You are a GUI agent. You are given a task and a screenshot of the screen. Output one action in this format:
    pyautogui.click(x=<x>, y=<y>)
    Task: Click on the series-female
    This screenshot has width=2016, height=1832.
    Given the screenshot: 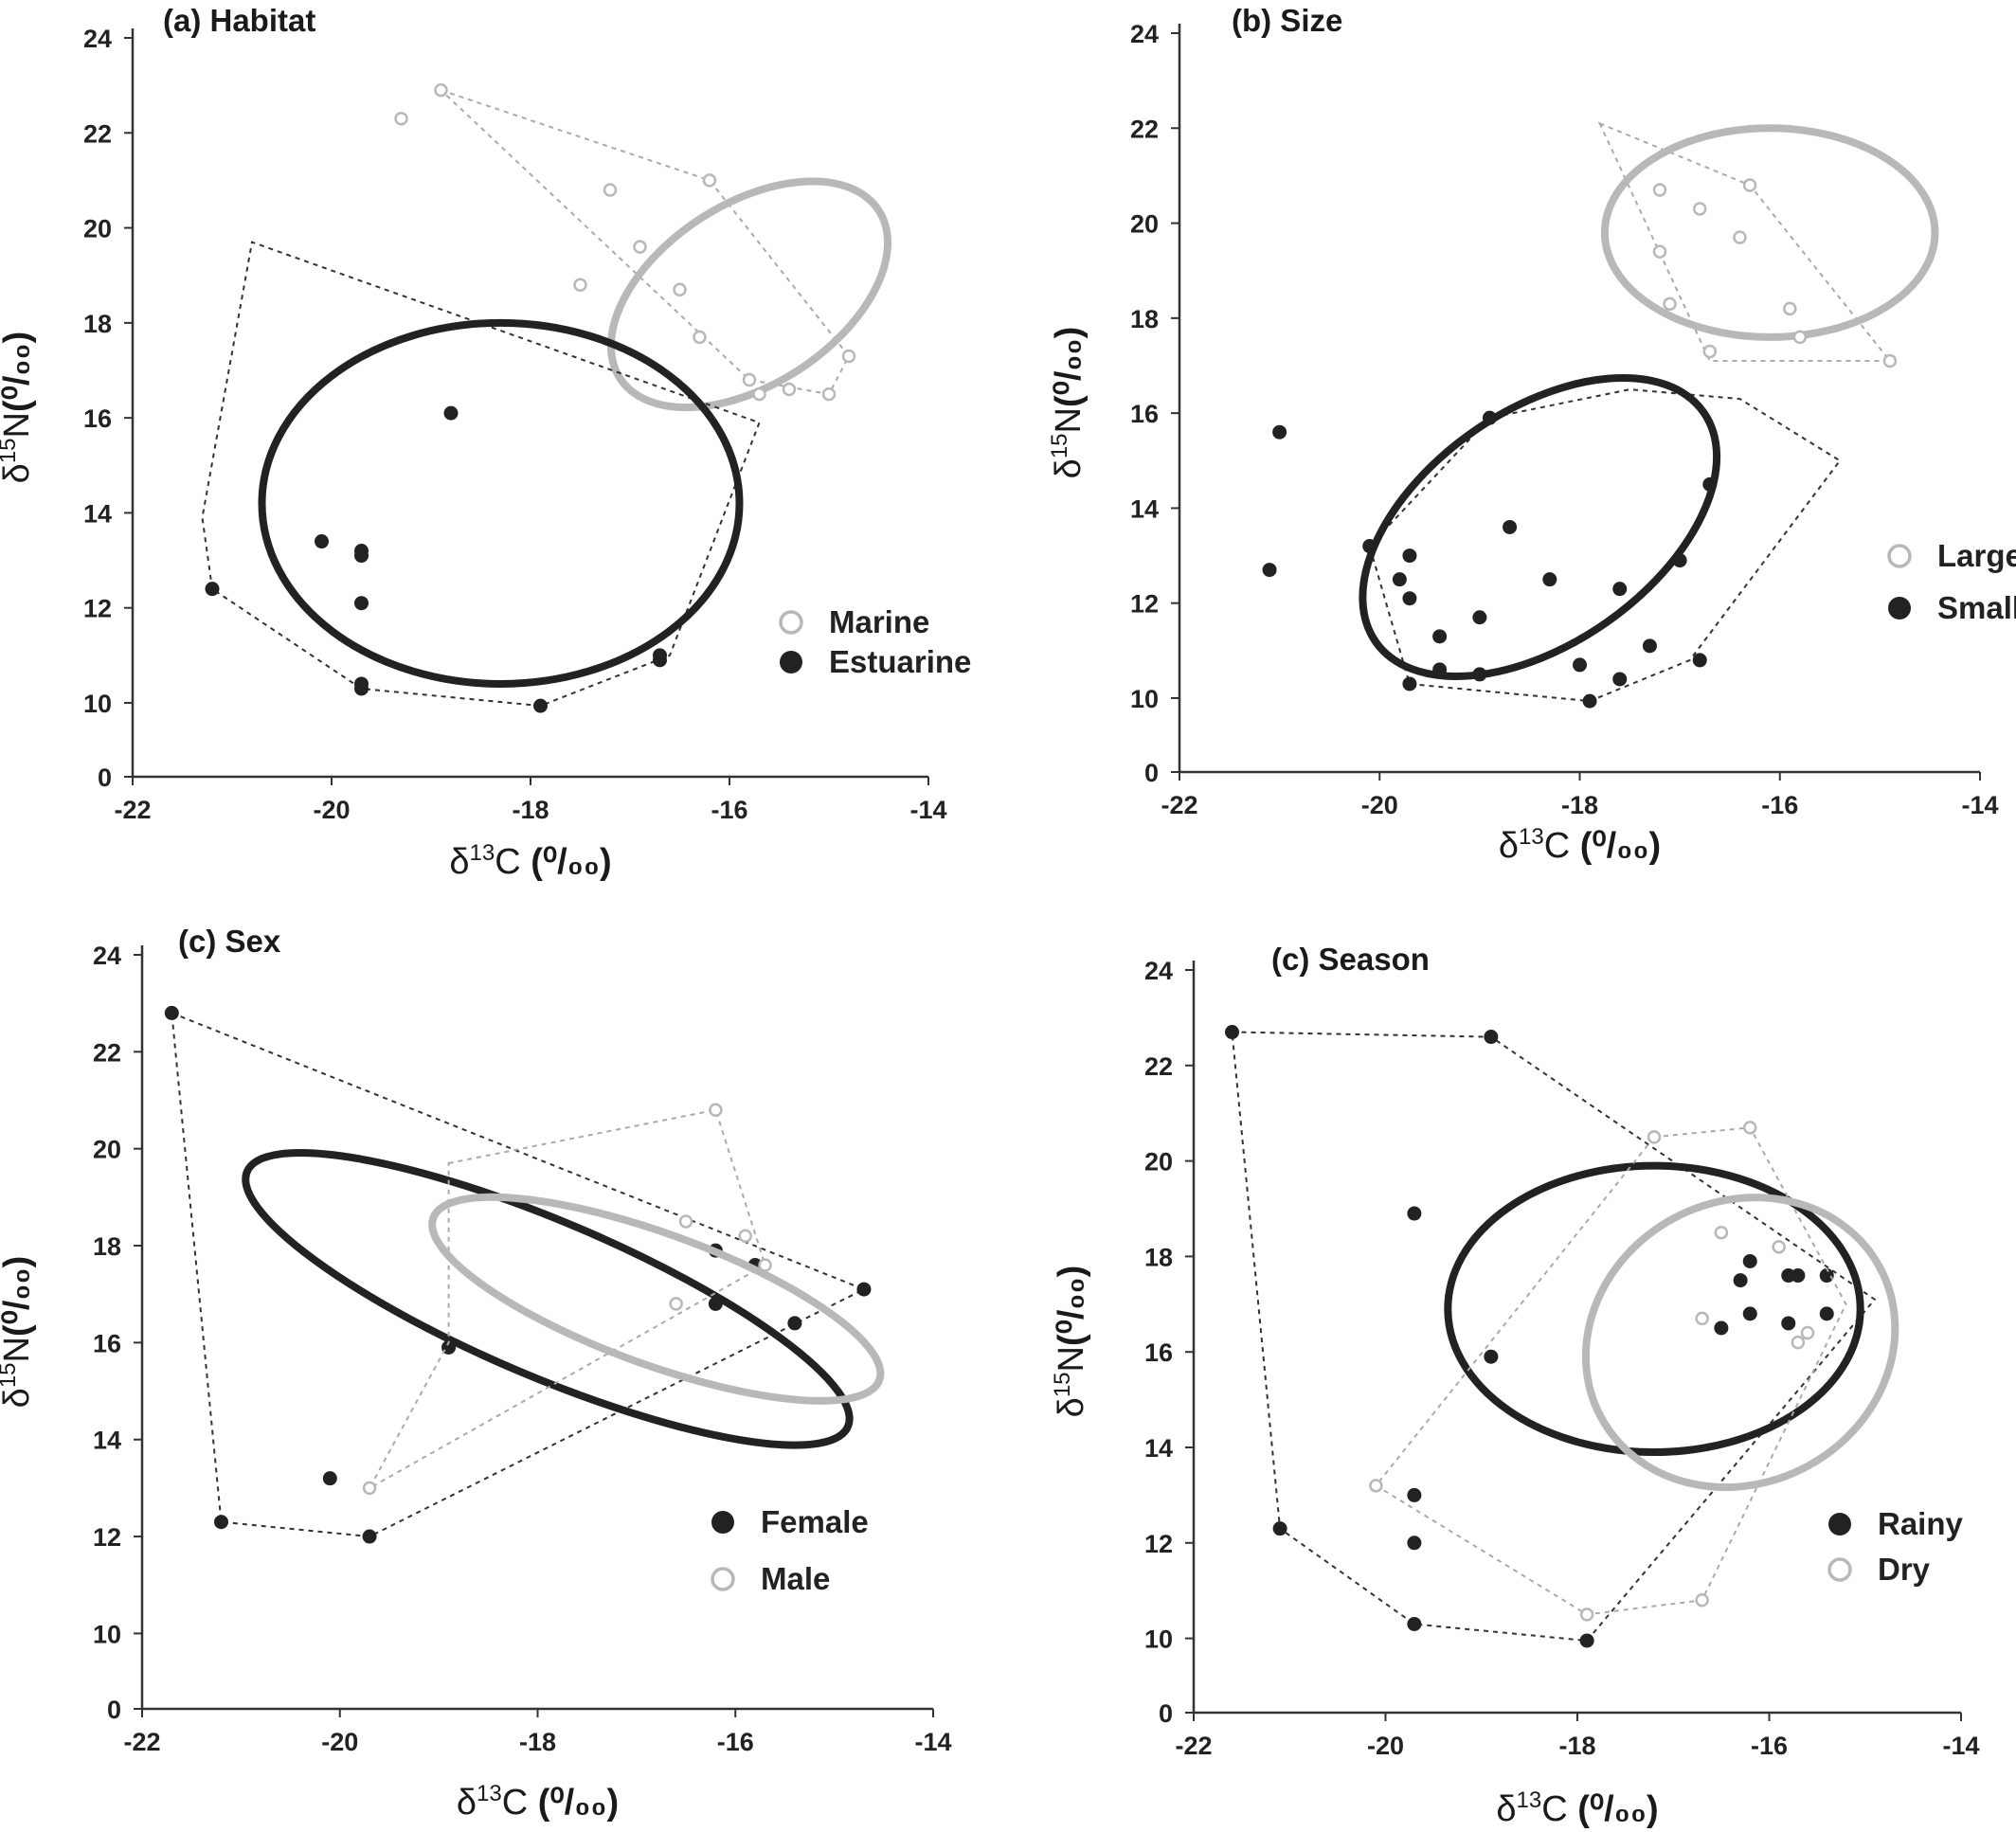 What is the action you would take?
    pyautogui.click(x=518, y=1275)
    